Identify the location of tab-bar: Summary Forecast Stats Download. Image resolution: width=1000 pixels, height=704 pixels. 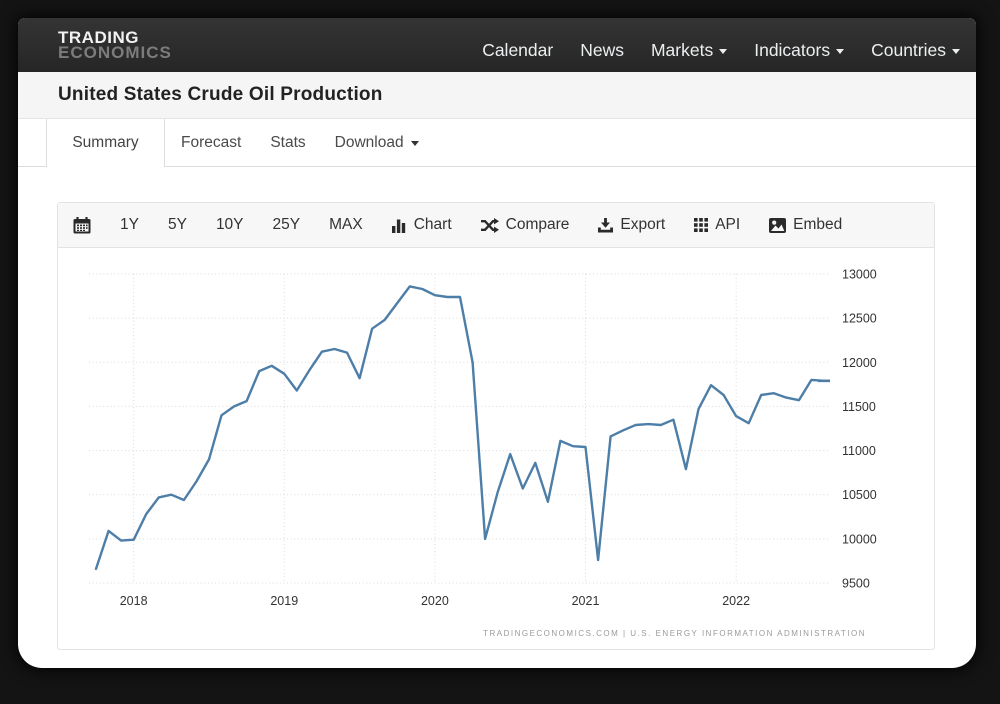
(497, 143).